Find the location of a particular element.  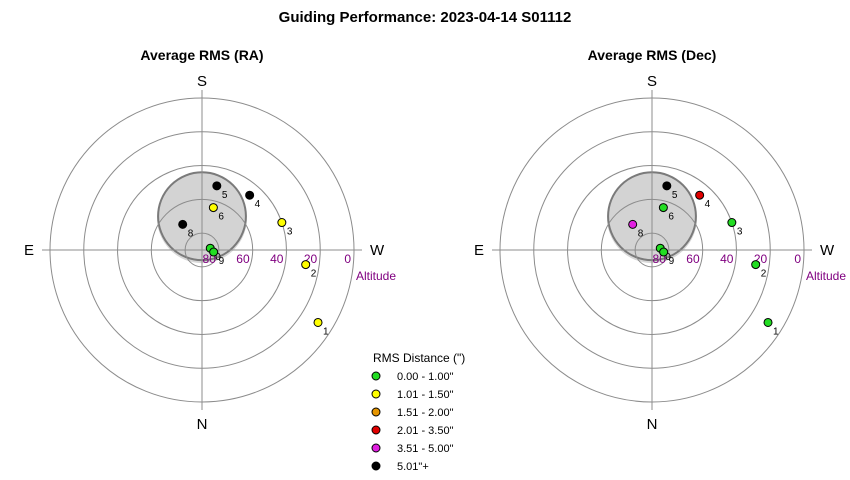

panel-1-point-label-9: 9 is located at coordinates (222, 261).